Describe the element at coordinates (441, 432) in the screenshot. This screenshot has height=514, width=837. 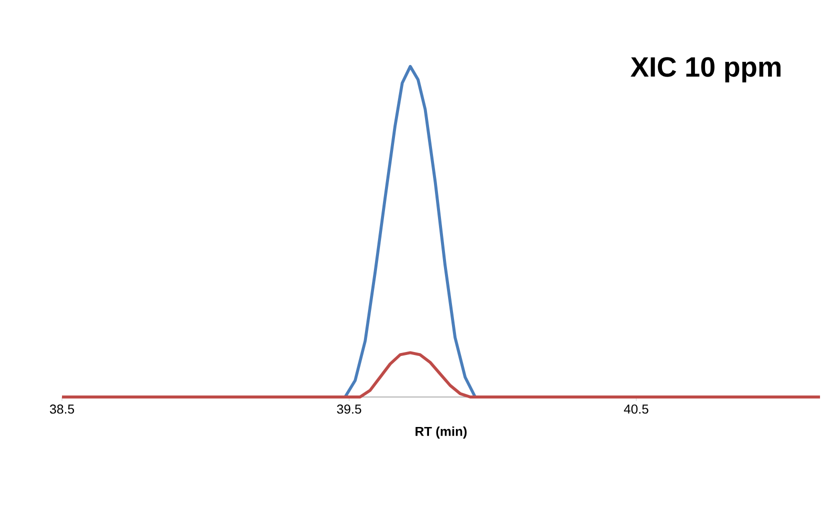
I see `x-axis-title: RT (min)` at that location.